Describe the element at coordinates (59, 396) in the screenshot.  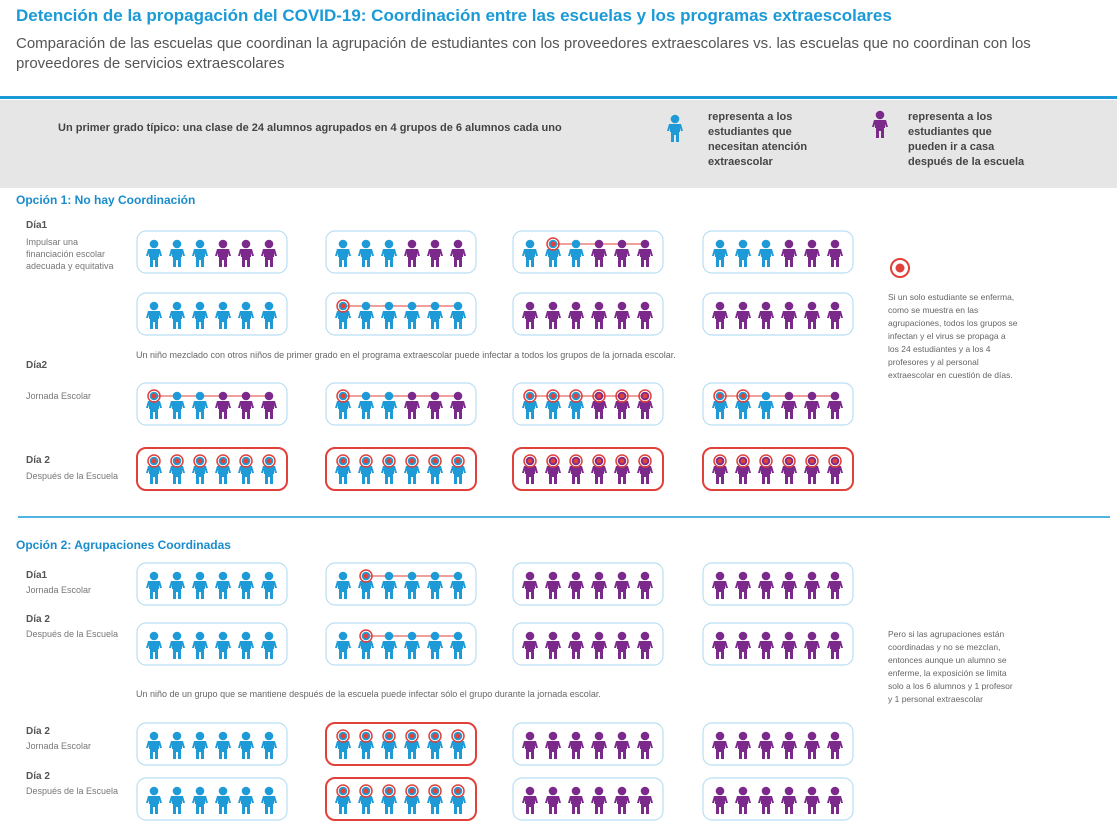
I see `day-desc: Jornada Escolar` at that location.